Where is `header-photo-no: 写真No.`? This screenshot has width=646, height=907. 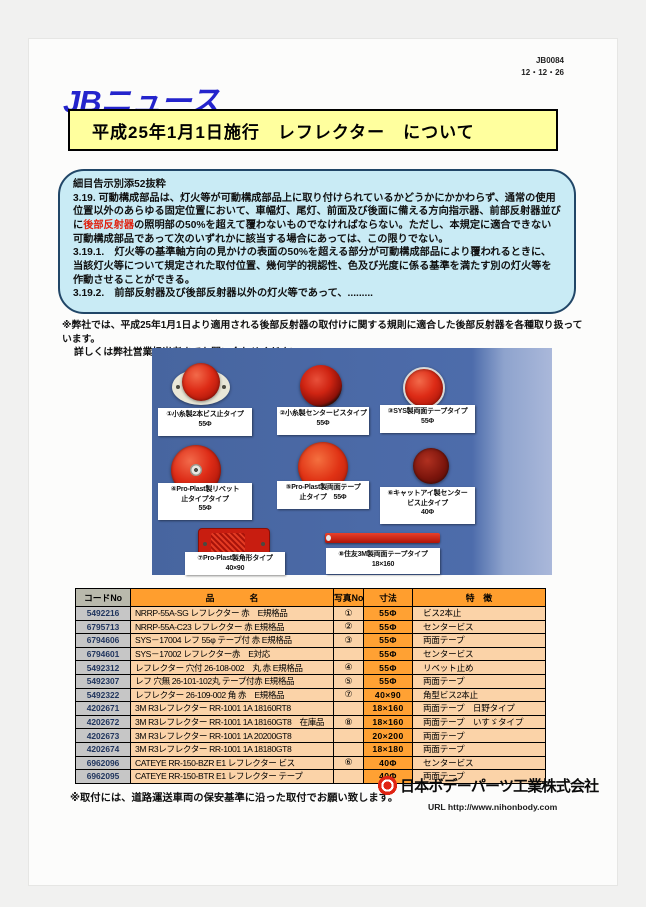 header-photo-no: 写真No. is located at coordinates (348, 597).